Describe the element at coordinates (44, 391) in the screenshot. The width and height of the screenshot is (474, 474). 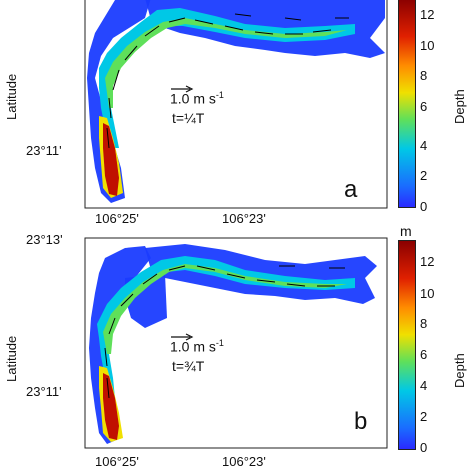
I see `lat-tick-b-2: 23°11'` at that location.